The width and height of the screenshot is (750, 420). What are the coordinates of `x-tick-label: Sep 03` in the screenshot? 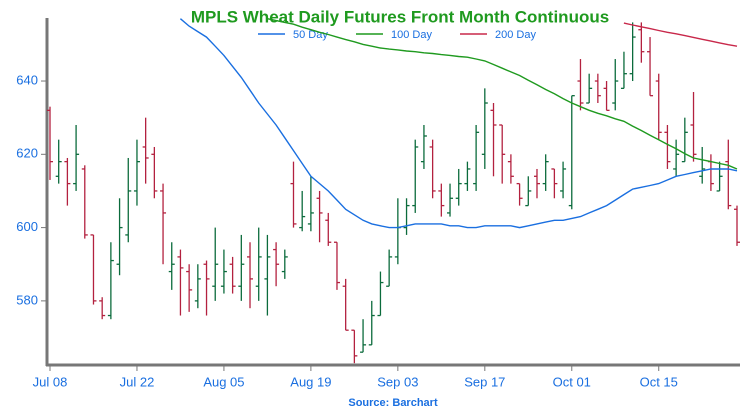 It's located at (397, 381).